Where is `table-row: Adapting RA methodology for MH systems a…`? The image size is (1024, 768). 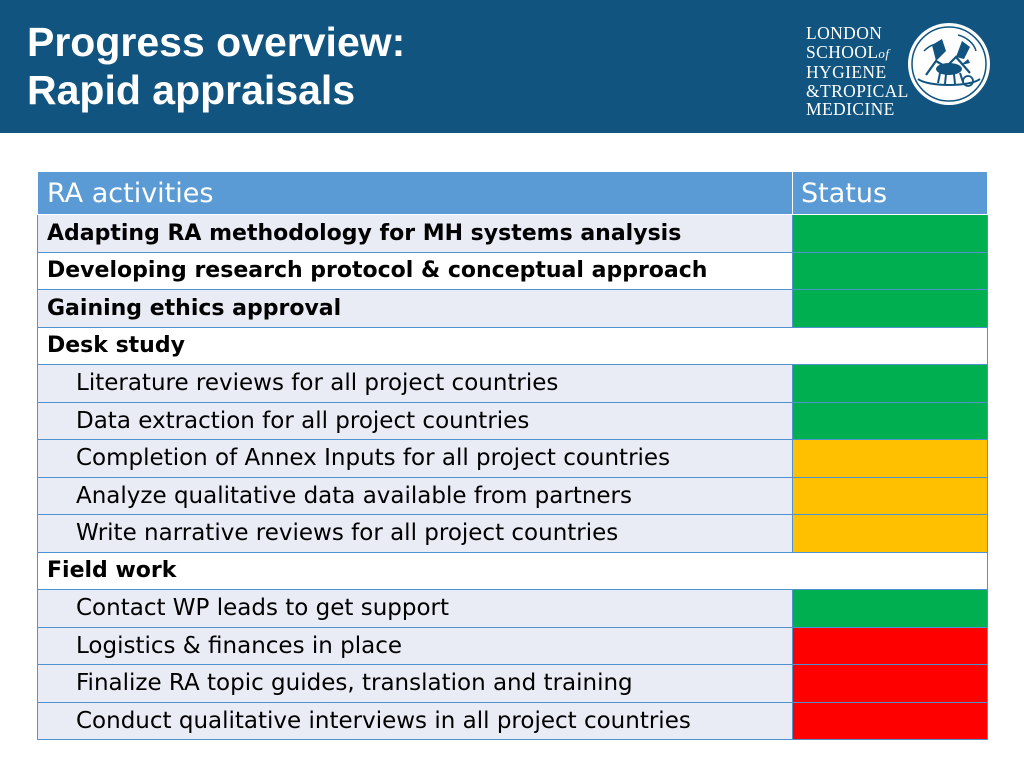 table-row: Adapting RA methodology for MH systems a… is located at coordinates (512, 233).